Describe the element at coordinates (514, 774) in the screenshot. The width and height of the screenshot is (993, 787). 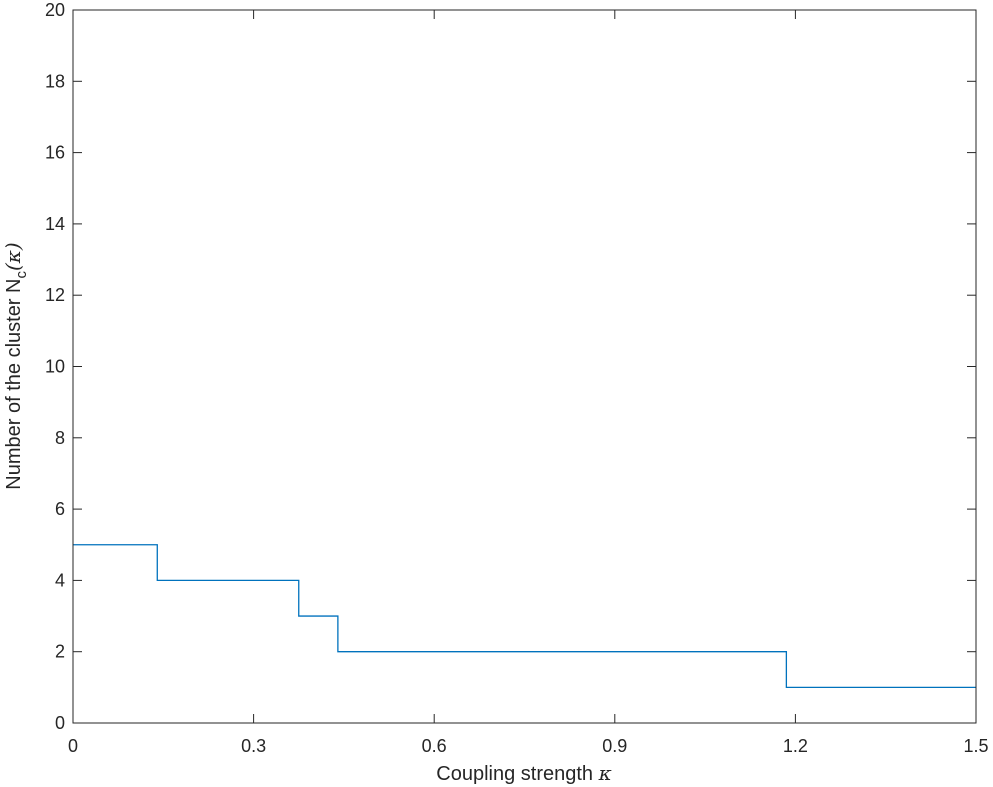
I see `x-axis-label-text: Coupling strength` at that location.